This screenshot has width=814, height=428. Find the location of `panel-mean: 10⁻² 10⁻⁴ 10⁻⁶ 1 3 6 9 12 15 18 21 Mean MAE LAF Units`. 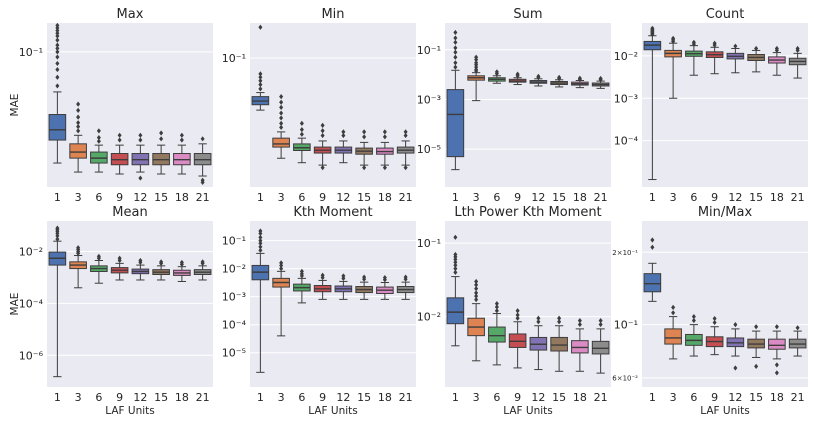

panel-mean: 10⁻² 10⁻⁴ 10⁻⁶ 1 3 6 9 12 15 18 21 Mean MAE LAF Units is located at coordinates (111, 311).